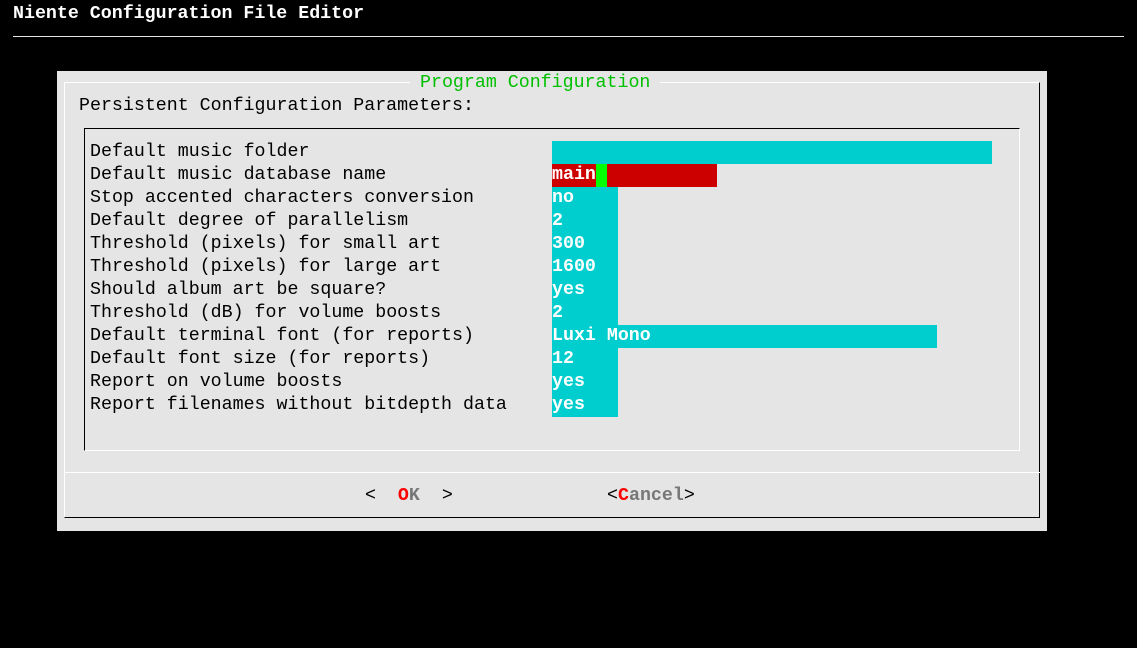  I want to click on field-input: 1600, so click(585, 267).